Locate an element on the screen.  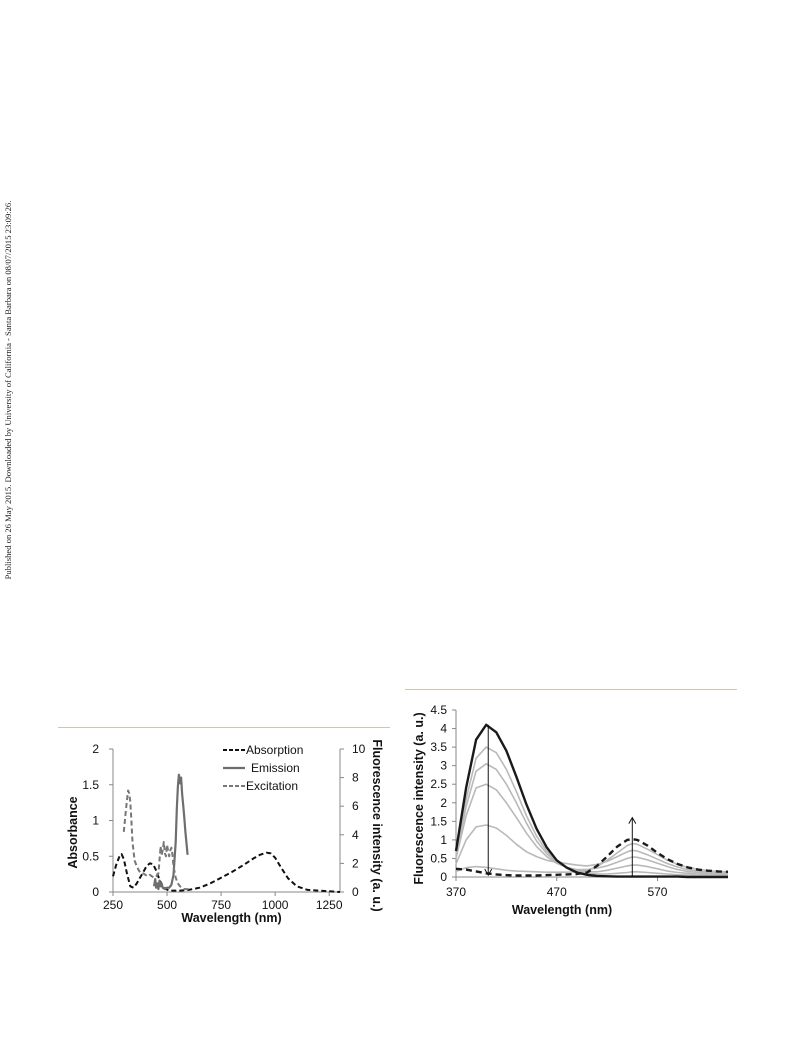
y2-tick-label: 0 is located at coordinates (355, 892).